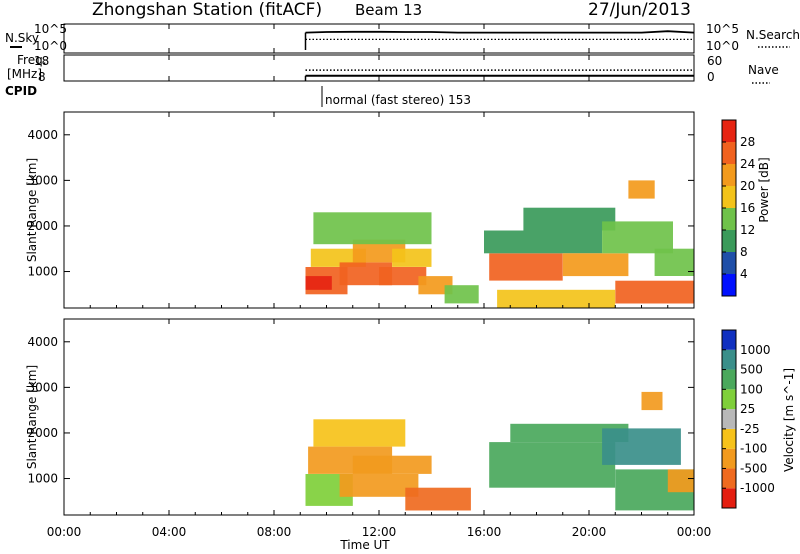  I want to click on velocity-colorbar-tick-label: -25, so click(750, 429).